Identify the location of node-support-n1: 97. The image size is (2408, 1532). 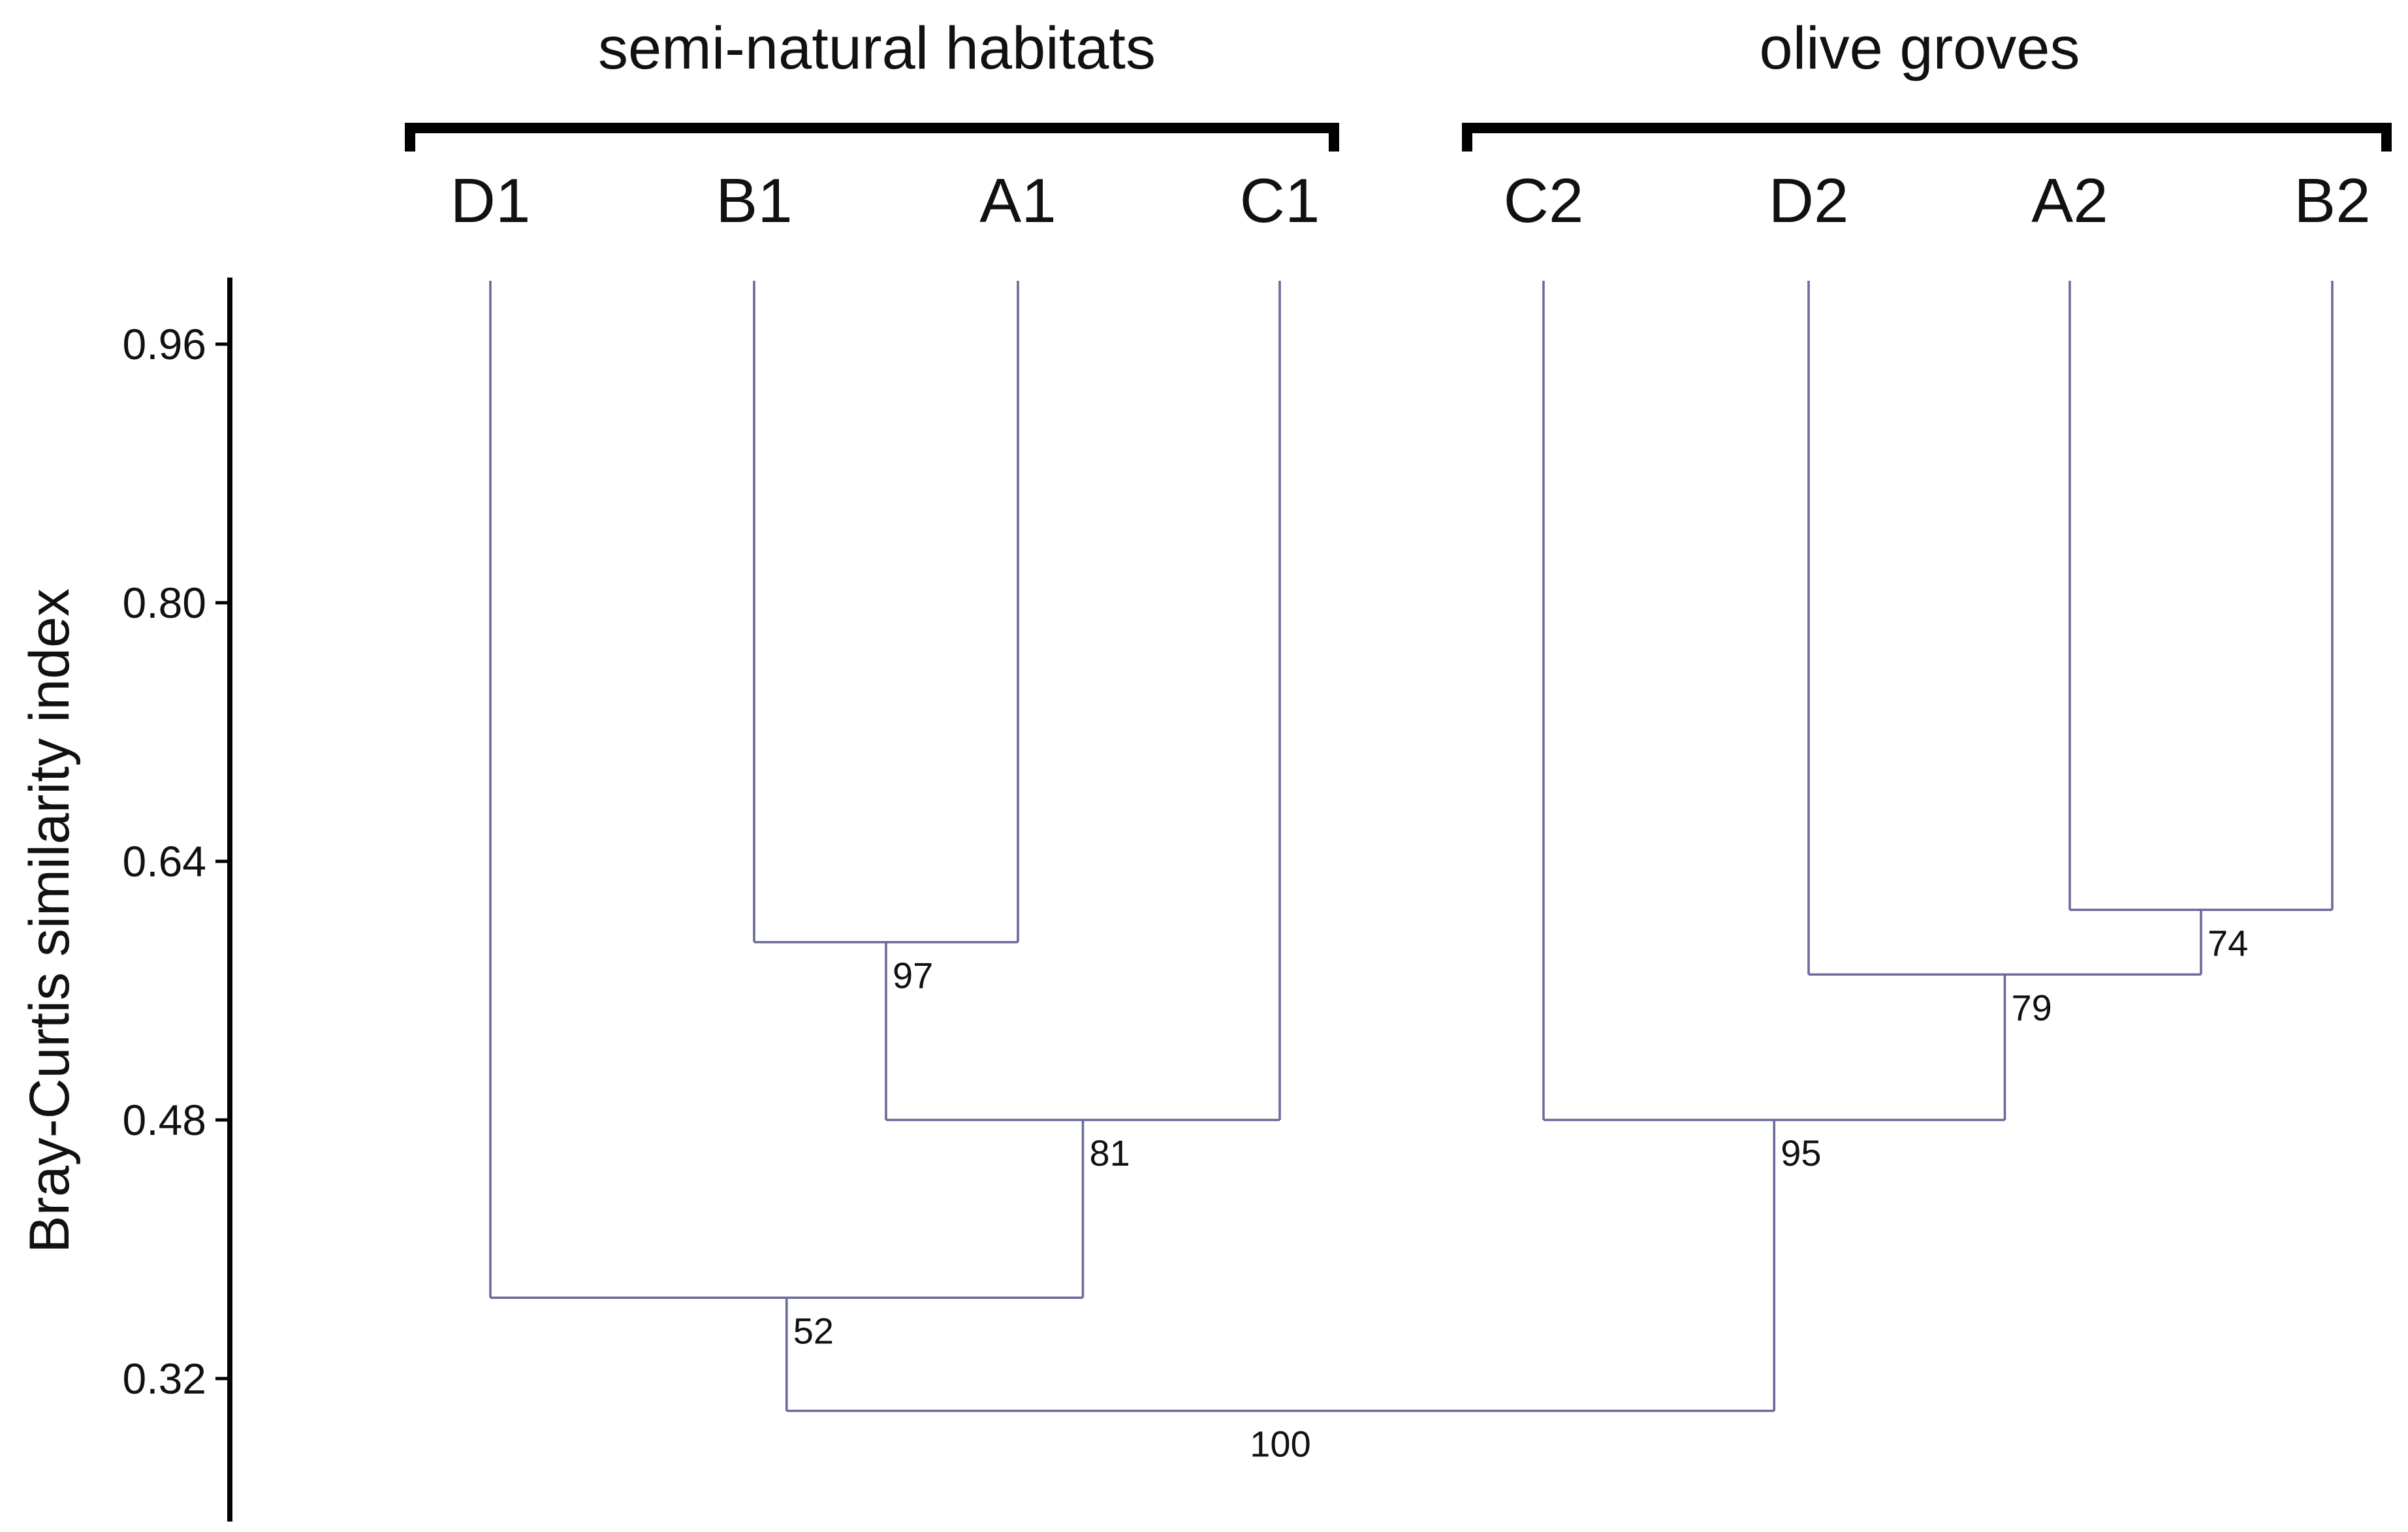
(913, 975).